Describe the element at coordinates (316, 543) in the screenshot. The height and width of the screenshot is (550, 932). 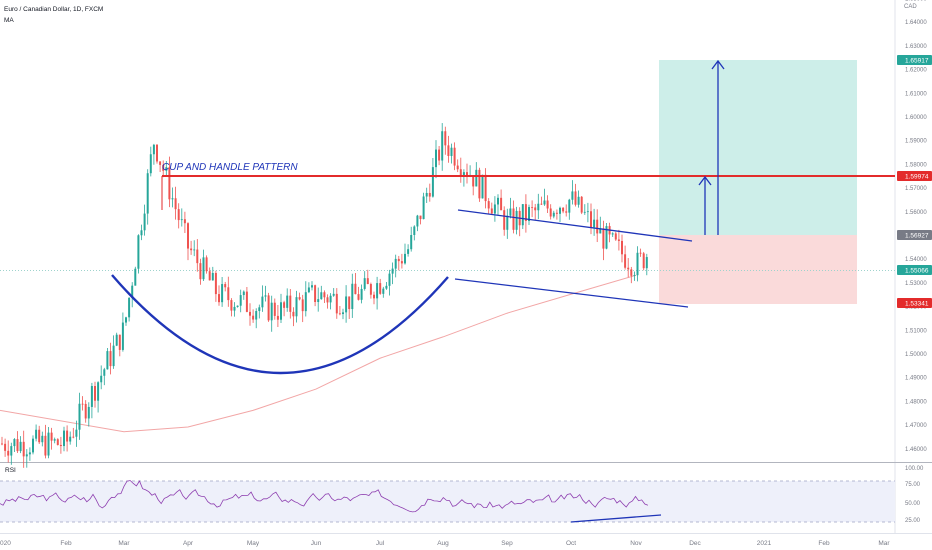
I see `time-axis-label: Jun` at that location.